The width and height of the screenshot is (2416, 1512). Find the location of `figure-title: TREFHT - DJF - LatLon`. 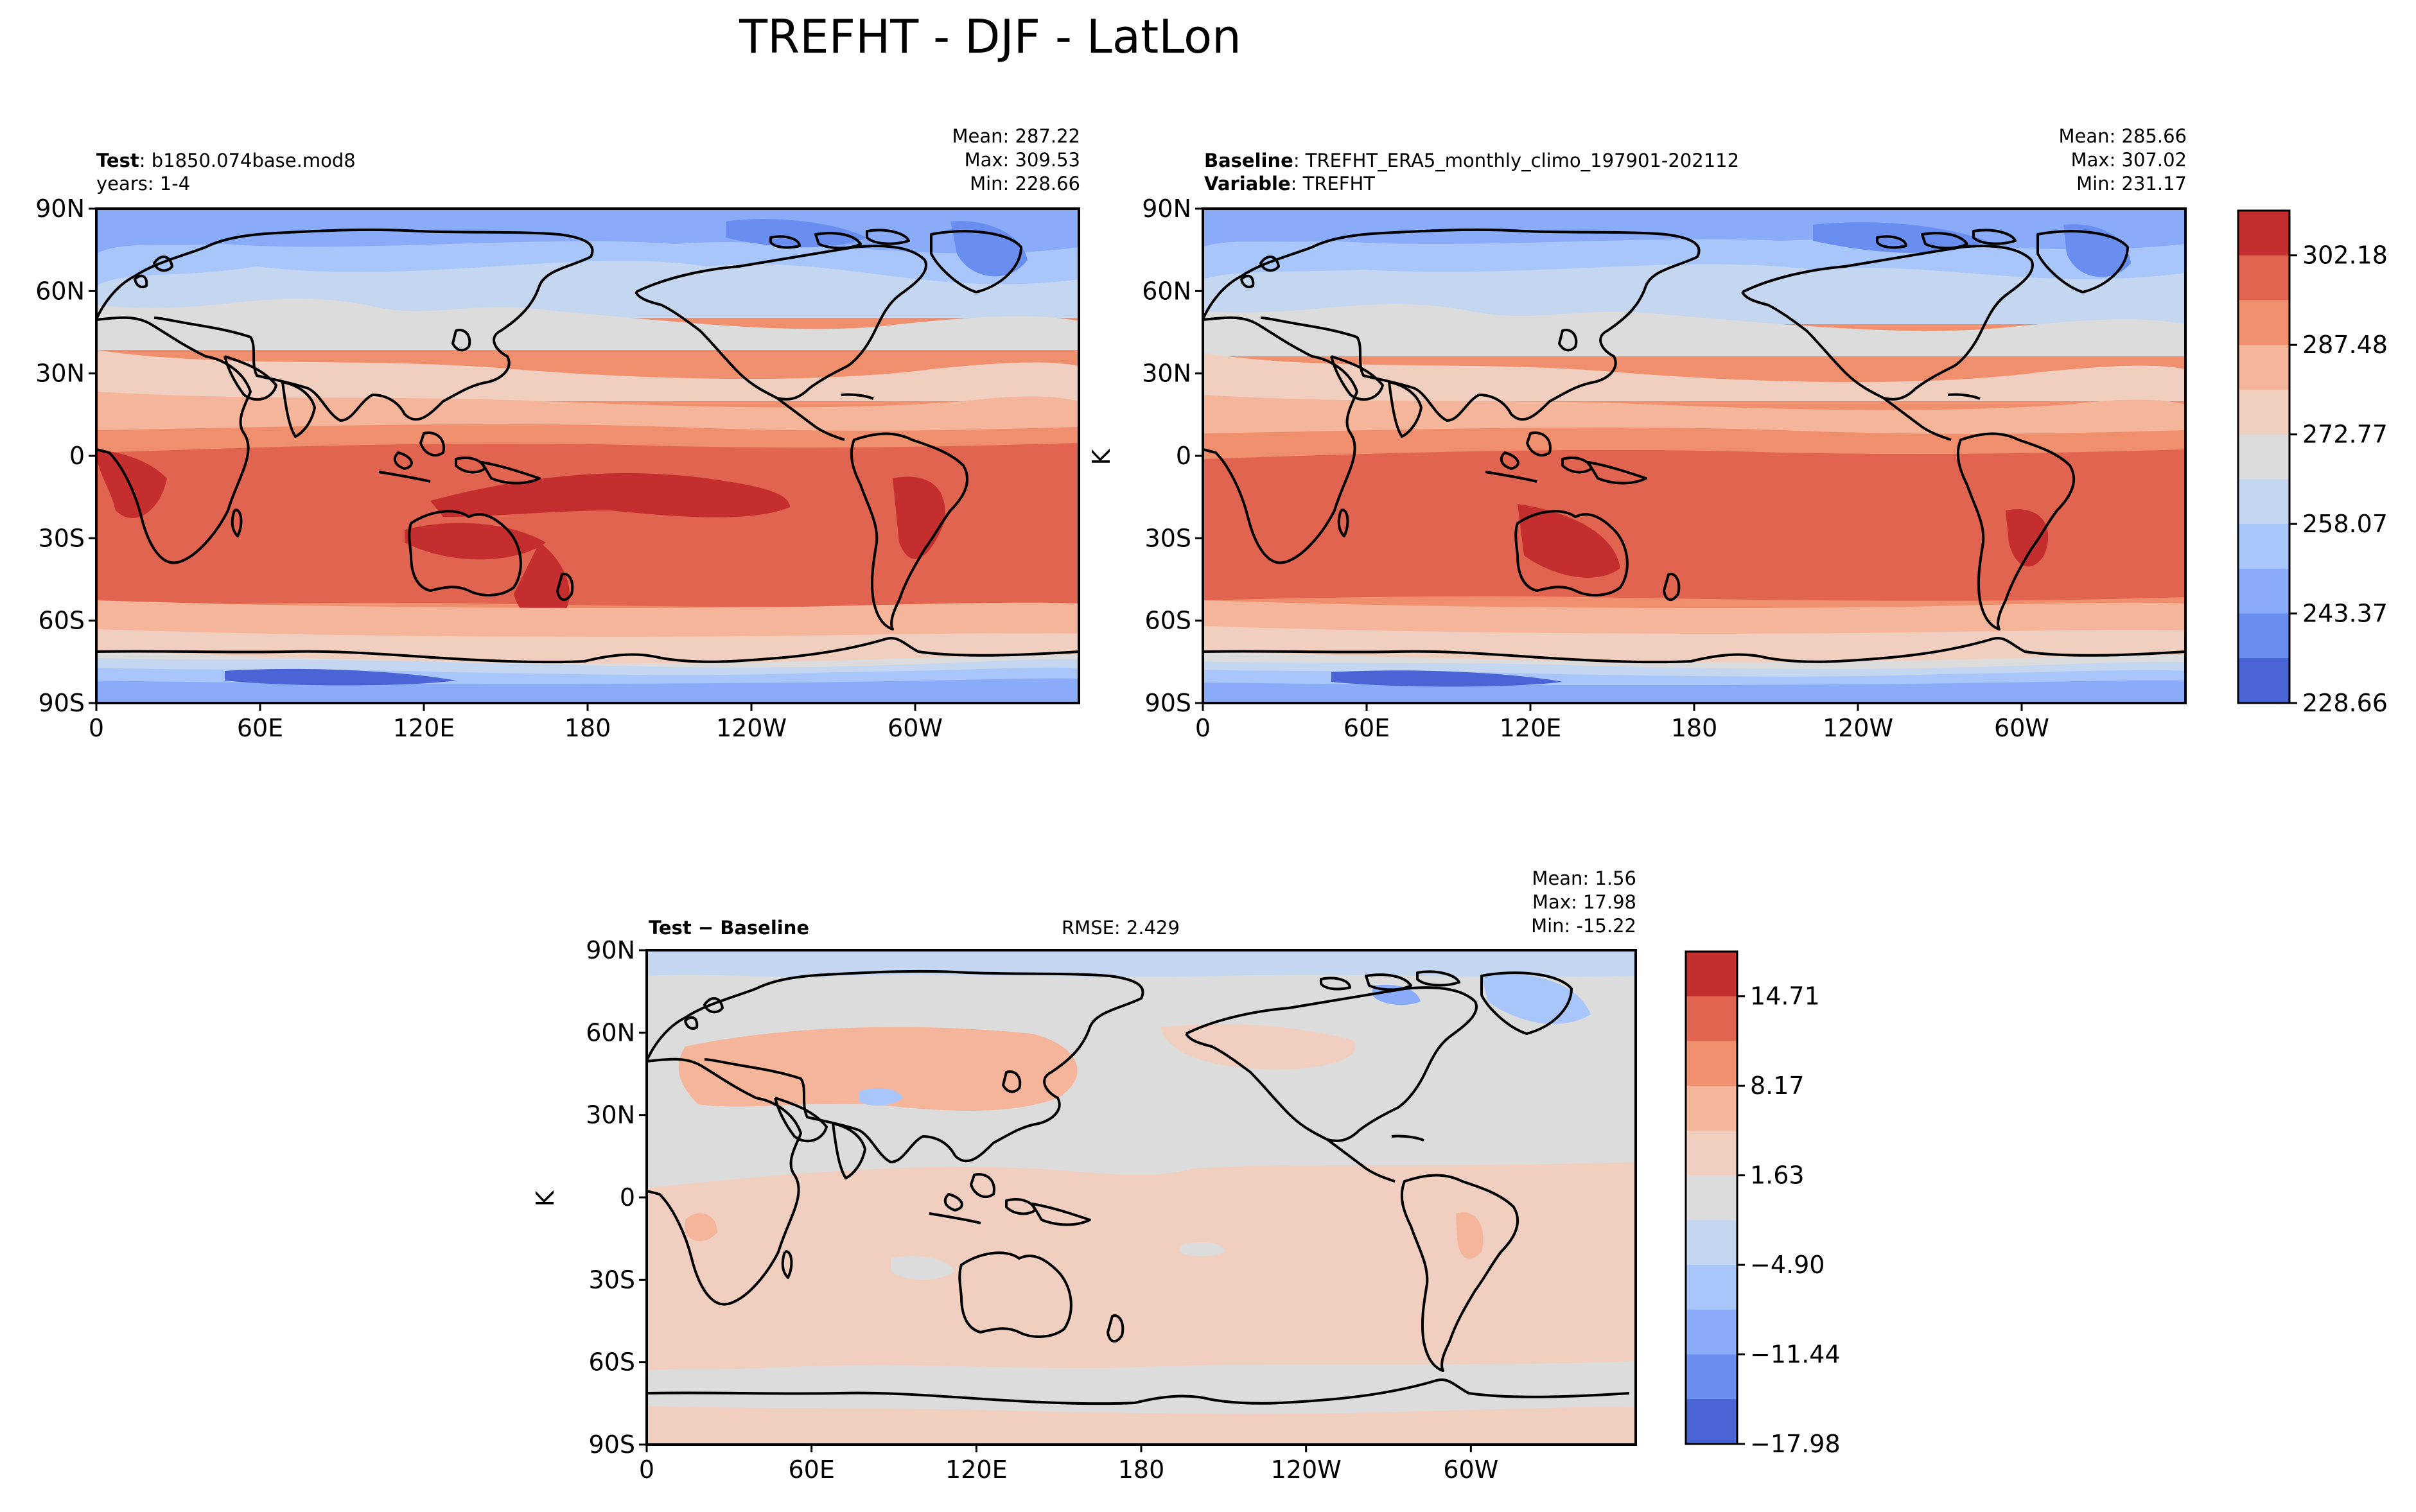

figure-title: TREFHT - DJF - LatLon is located at coordinates (990, 37).